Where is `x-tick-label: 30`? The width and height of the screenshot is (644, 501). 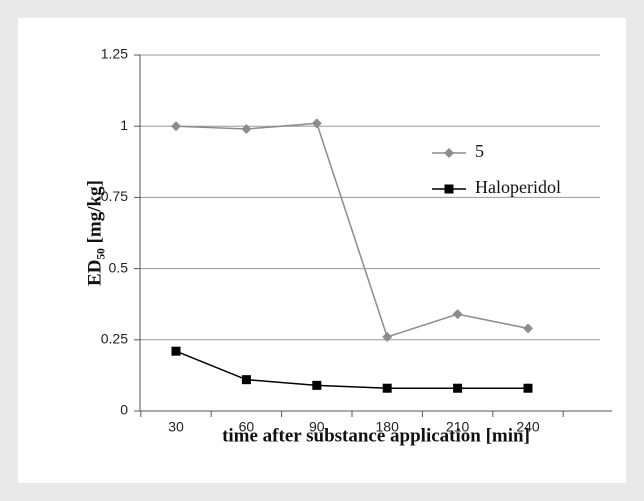
x-tick-label: 30 is located at coordinates (176, 427).